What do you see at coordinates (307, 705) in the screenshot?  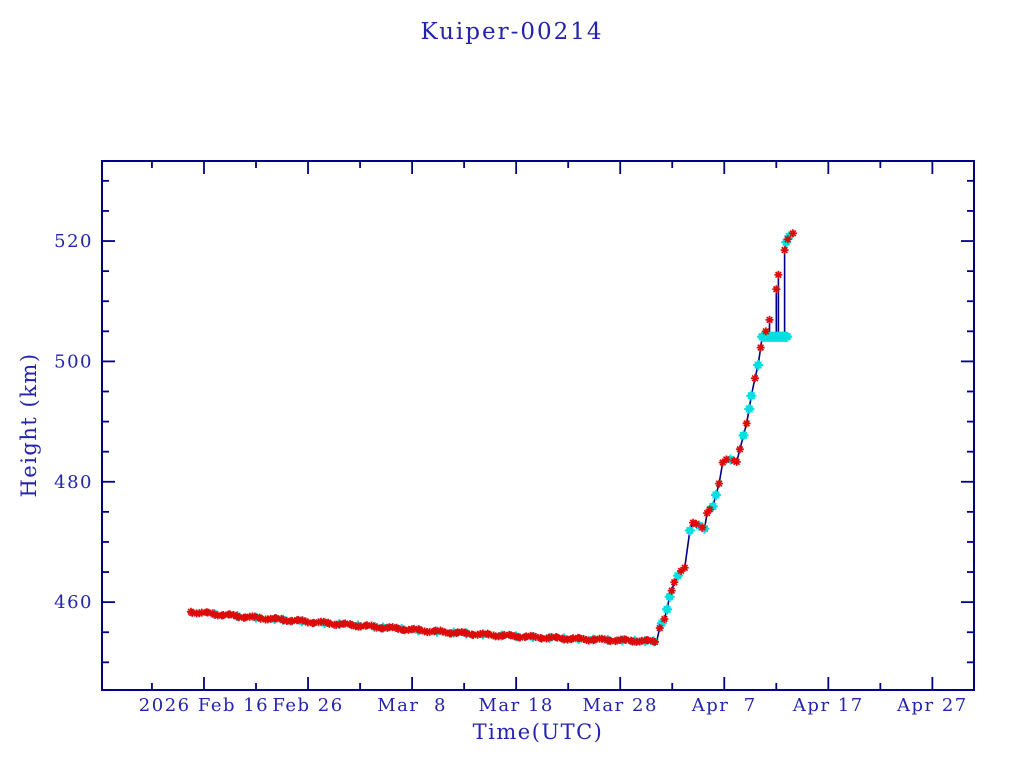 I see `x-tick-label: Feb 26` at bounding box center [307, 705].